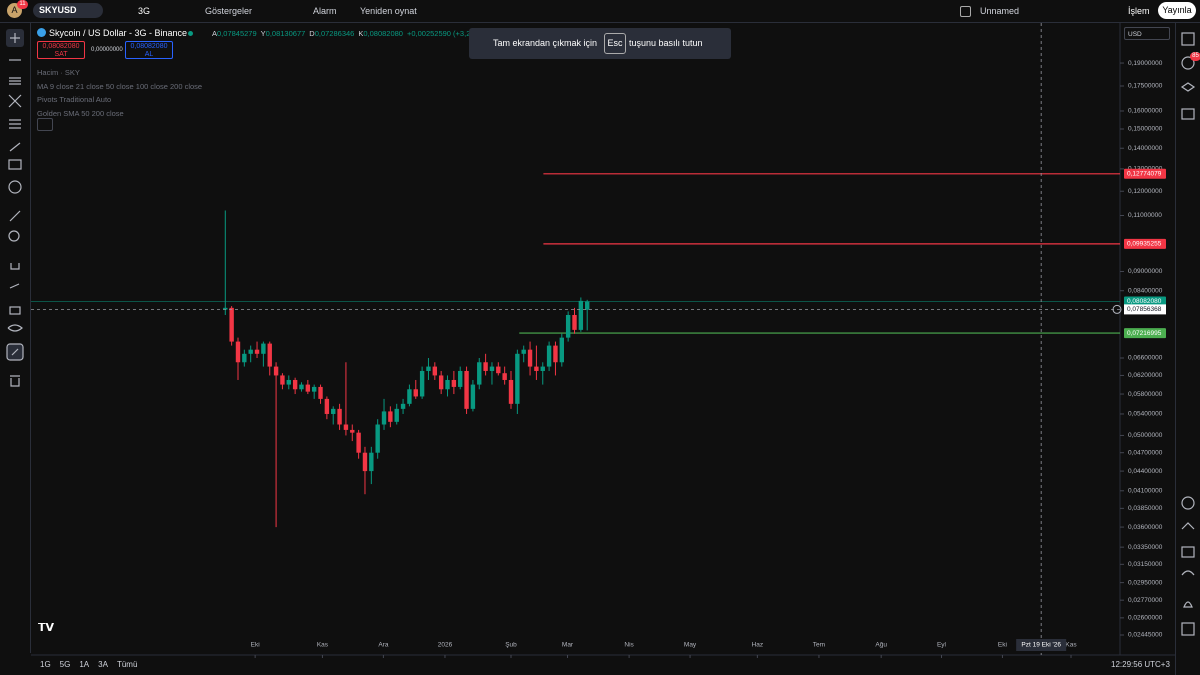  Describe the element at coordinates (119, 100) in the screenshot. I see `indicator-row: Pivots Traditional Auto` at that location.